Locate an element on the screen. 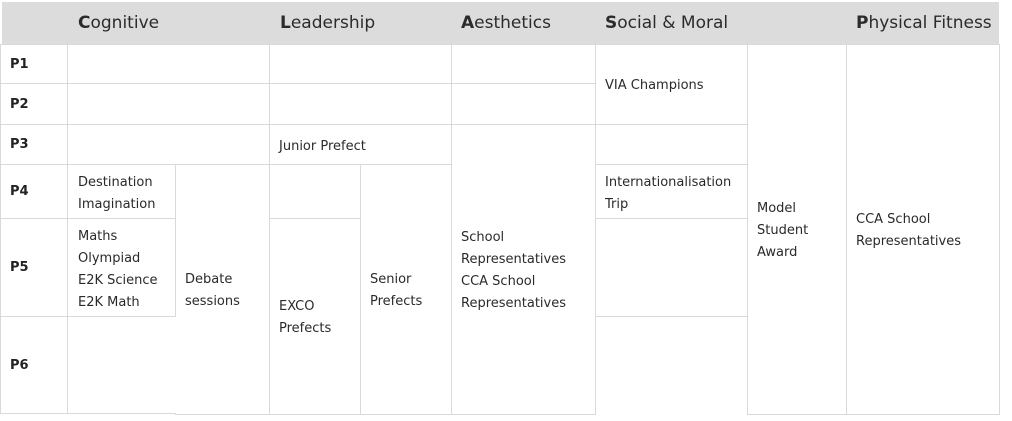 The height and width of the screenshot is (421, 1012). header-cognitive-rest: ognitive is located at coordinates (125, 23).